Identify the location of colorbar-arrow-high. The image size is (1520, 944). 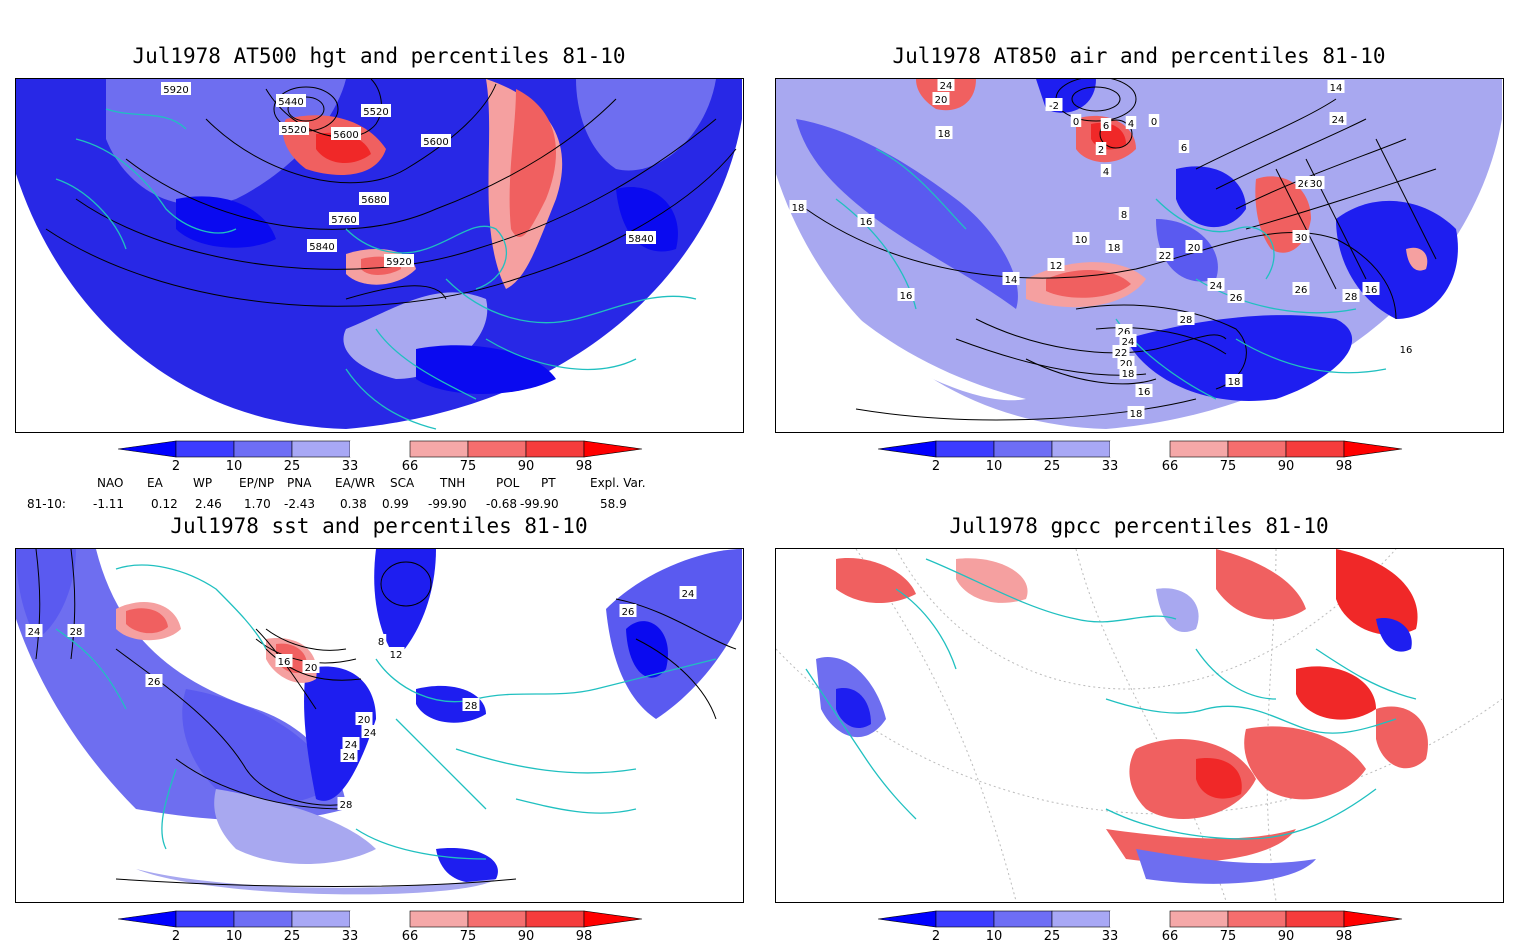
(613, 919).